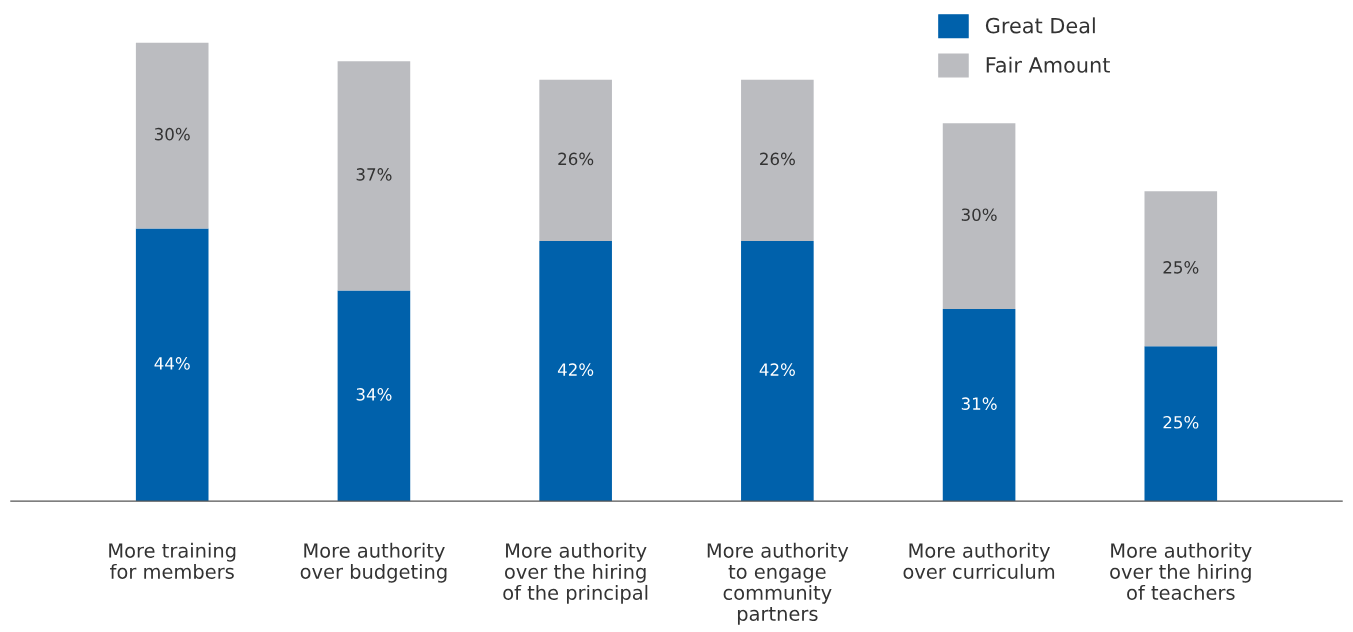  What do you see at coordinates (1181, 571) in the screenshot?
I see `x-tick-label: More authority over the hiring of teachers` at bounding box center [1181, 571].